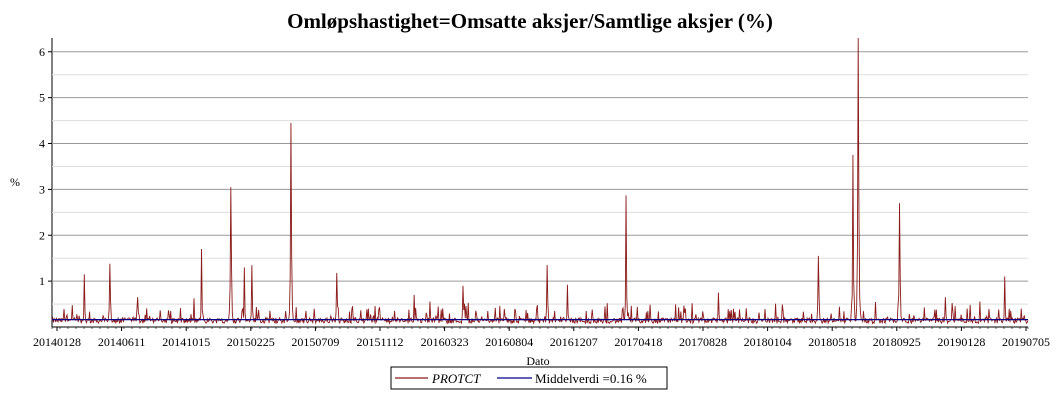 The height and width of the screenshot is (400, 1058). Describe the element at coordinates (832, 342) in the screenshot. I see `x-tick-label: 20180518` at that location.